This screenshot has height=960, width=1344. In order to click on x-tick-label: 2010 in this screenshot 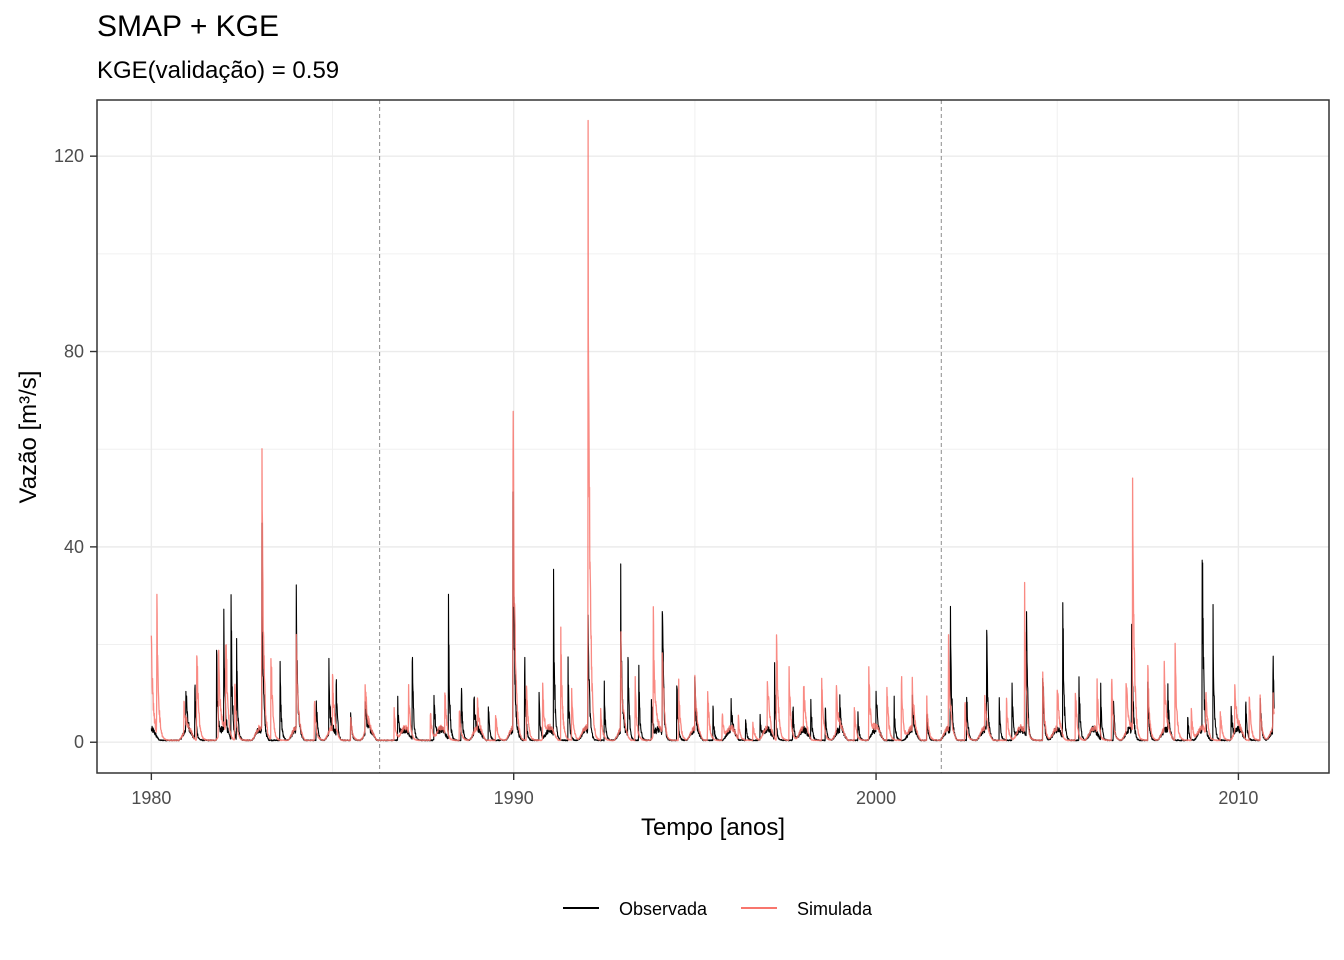, I will do `click(1238, 798)`.